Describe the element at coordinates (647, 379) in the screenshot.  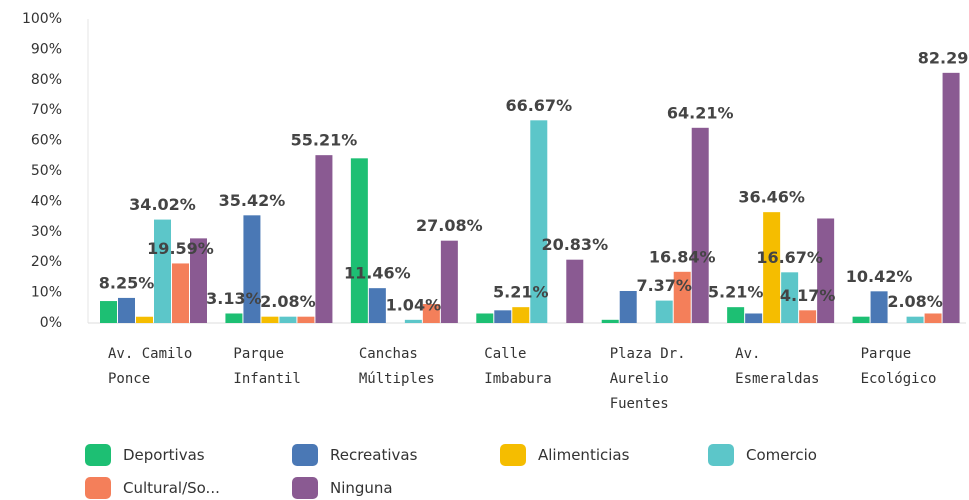
I see `x-tick-label: Plaza Dr. Aurelio Fuentes` at that location.